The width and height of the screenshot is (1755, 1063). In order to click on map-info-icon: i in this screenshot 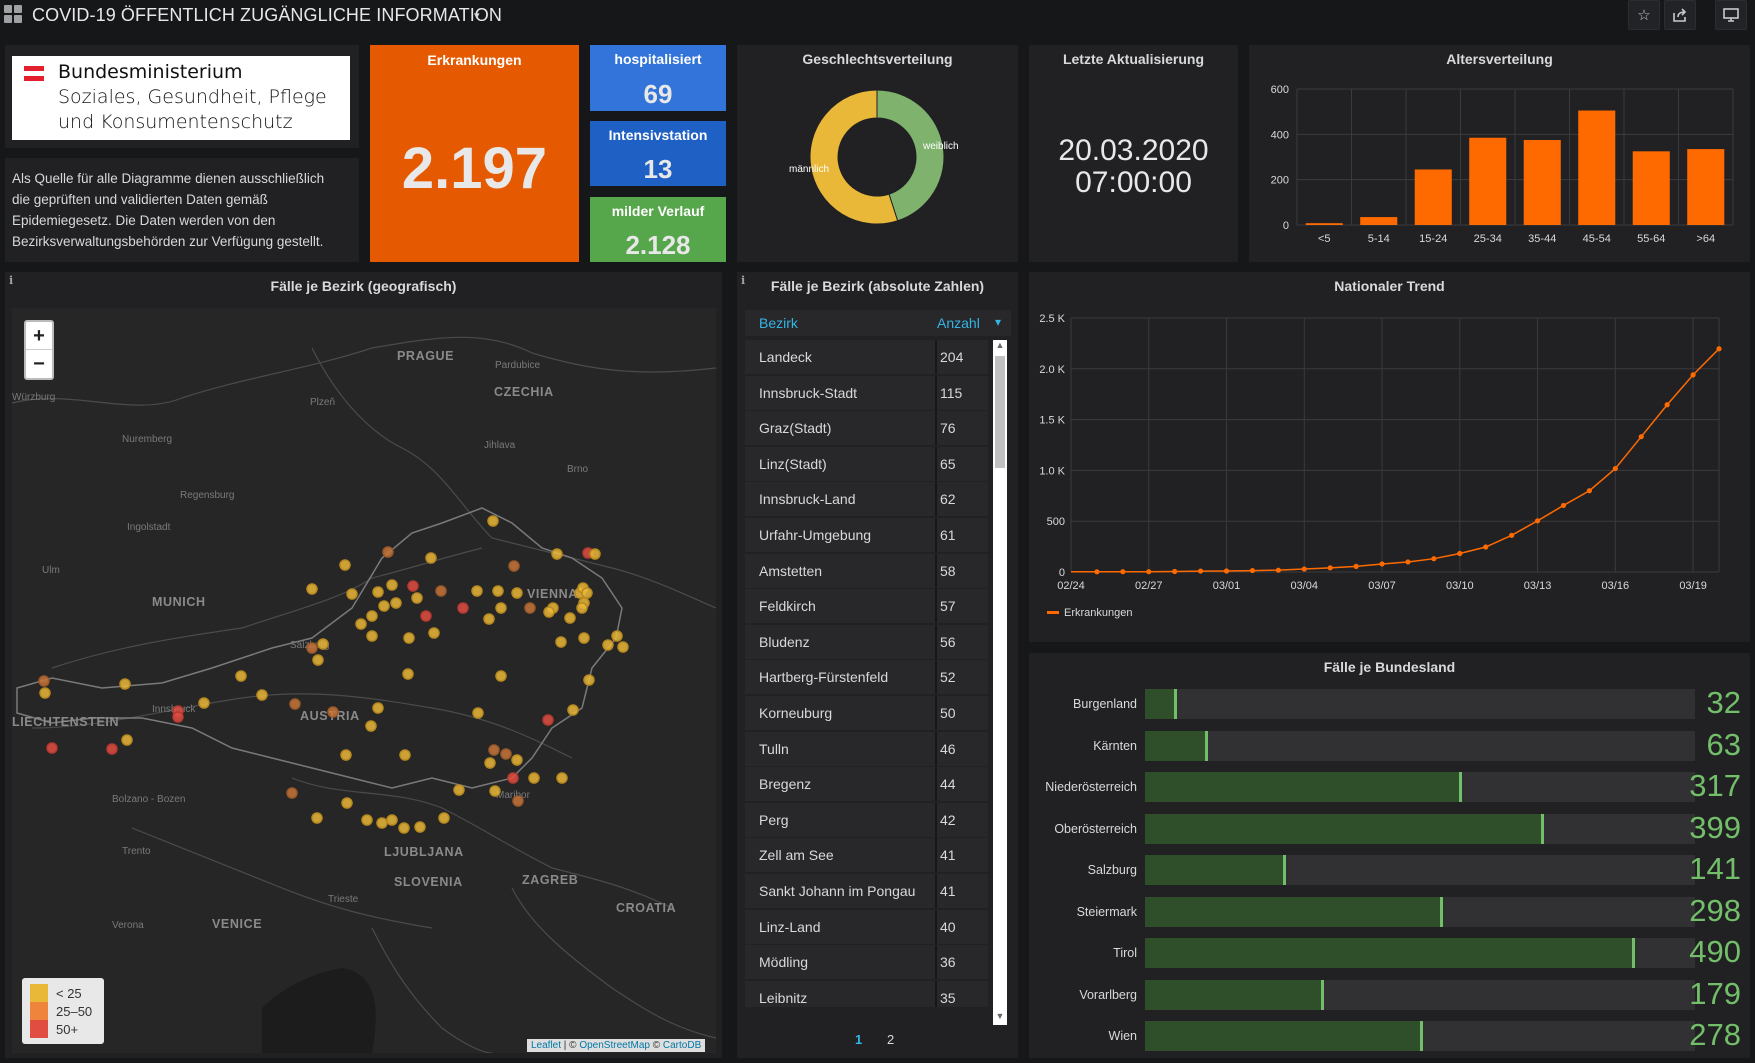, I will do `click(11, 280)`.